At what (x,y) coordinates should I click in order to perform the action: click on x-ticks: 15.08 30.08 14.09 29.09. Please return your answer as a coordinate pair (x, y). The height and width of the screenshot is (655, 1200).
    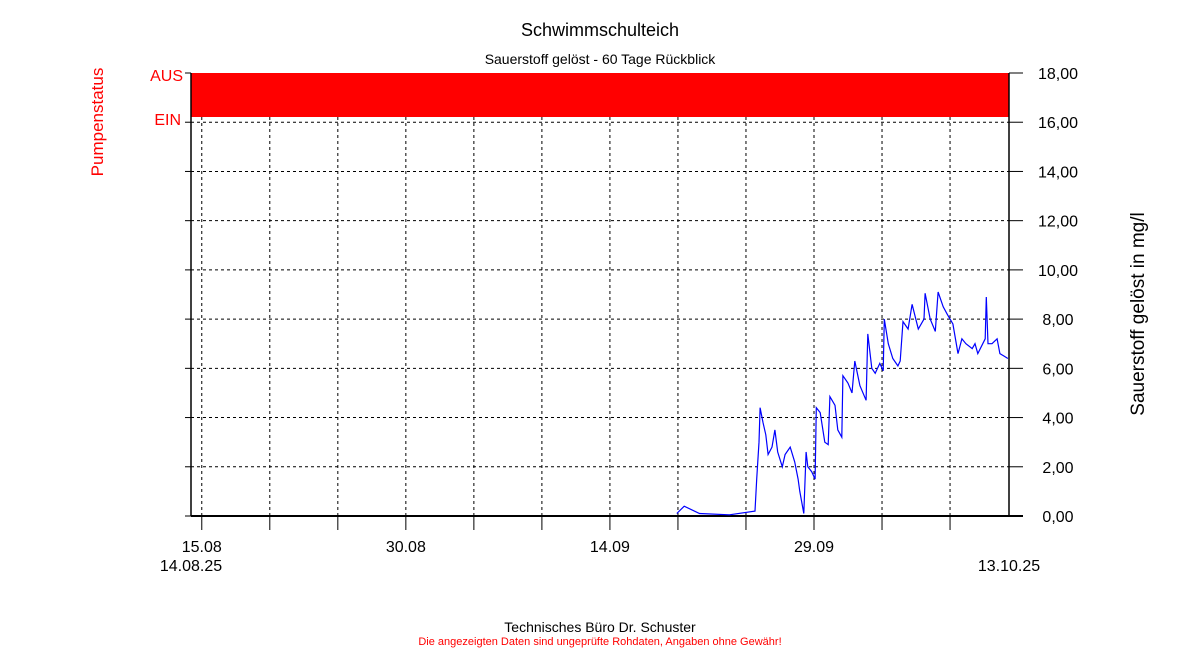
    Looking at the image, I should click on (566, 536).